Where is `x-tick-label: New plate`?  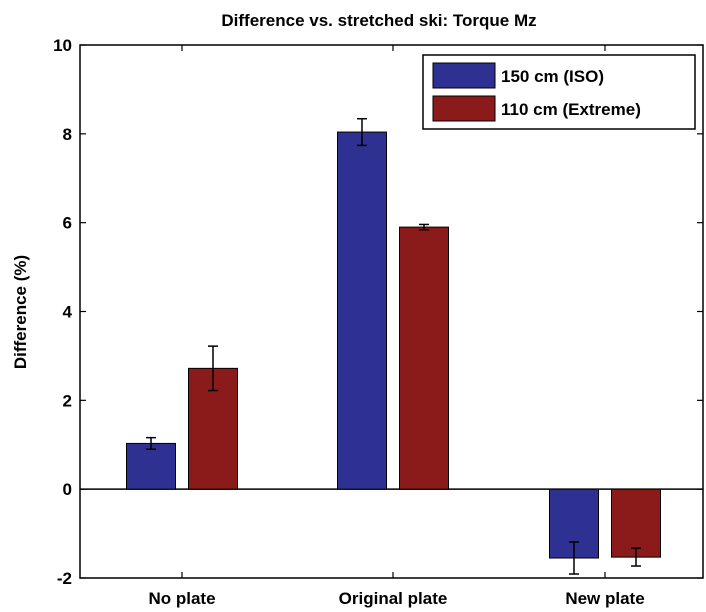 x-tick-label: New plate is located at coordinates (604, 598).